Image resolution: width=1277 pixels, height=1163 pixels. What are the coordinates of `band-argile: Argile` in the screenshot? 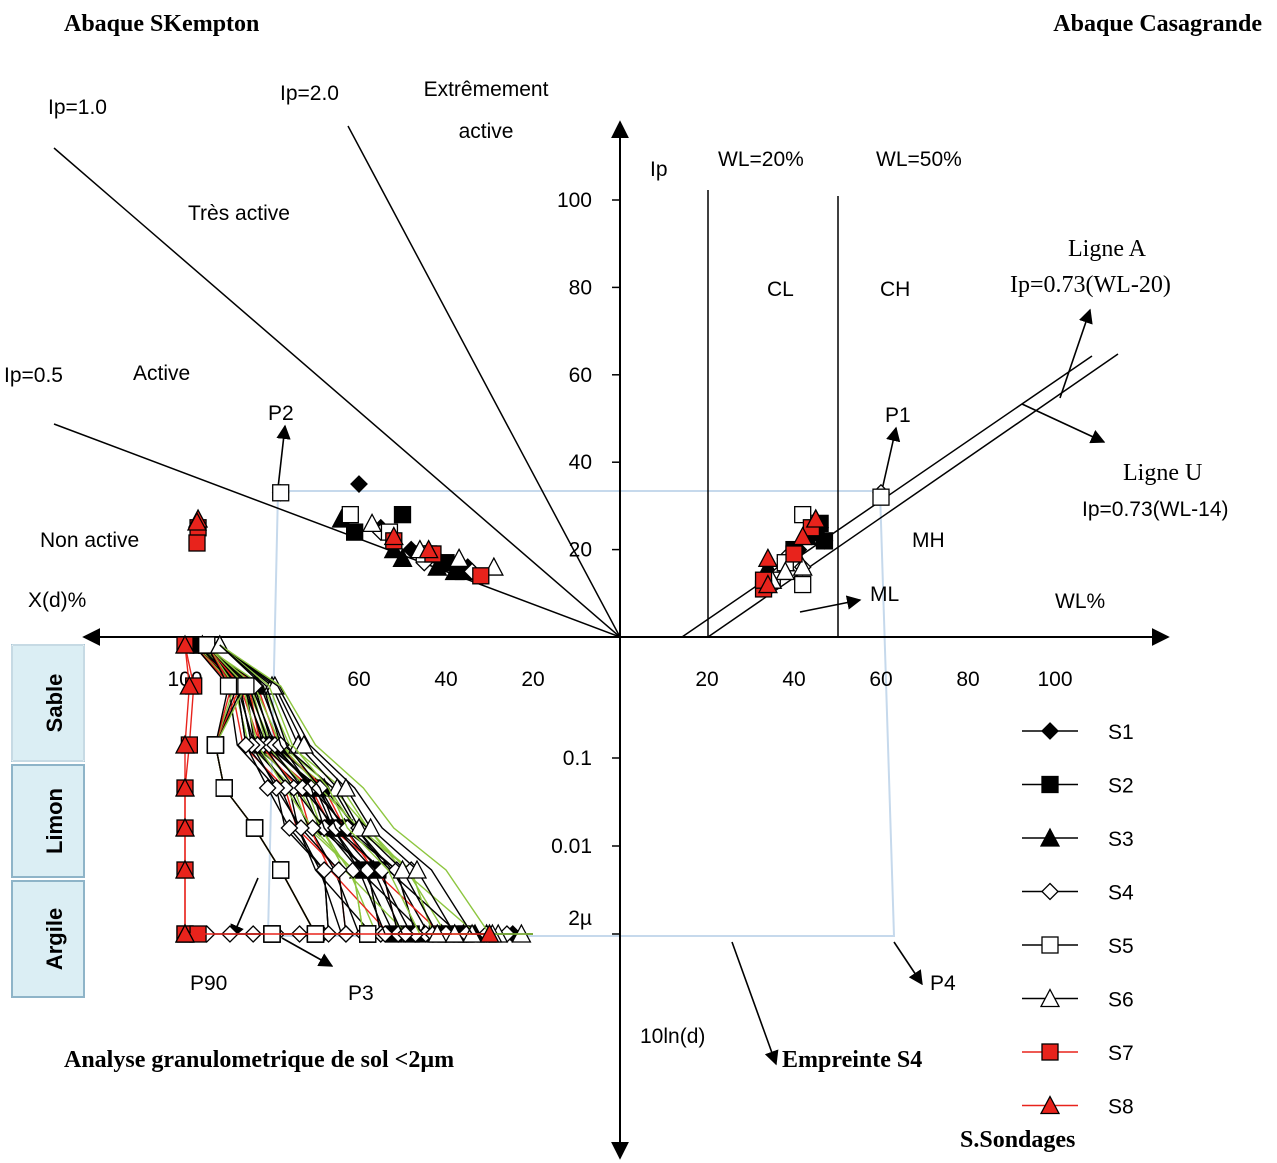 It's located at (48, 939).